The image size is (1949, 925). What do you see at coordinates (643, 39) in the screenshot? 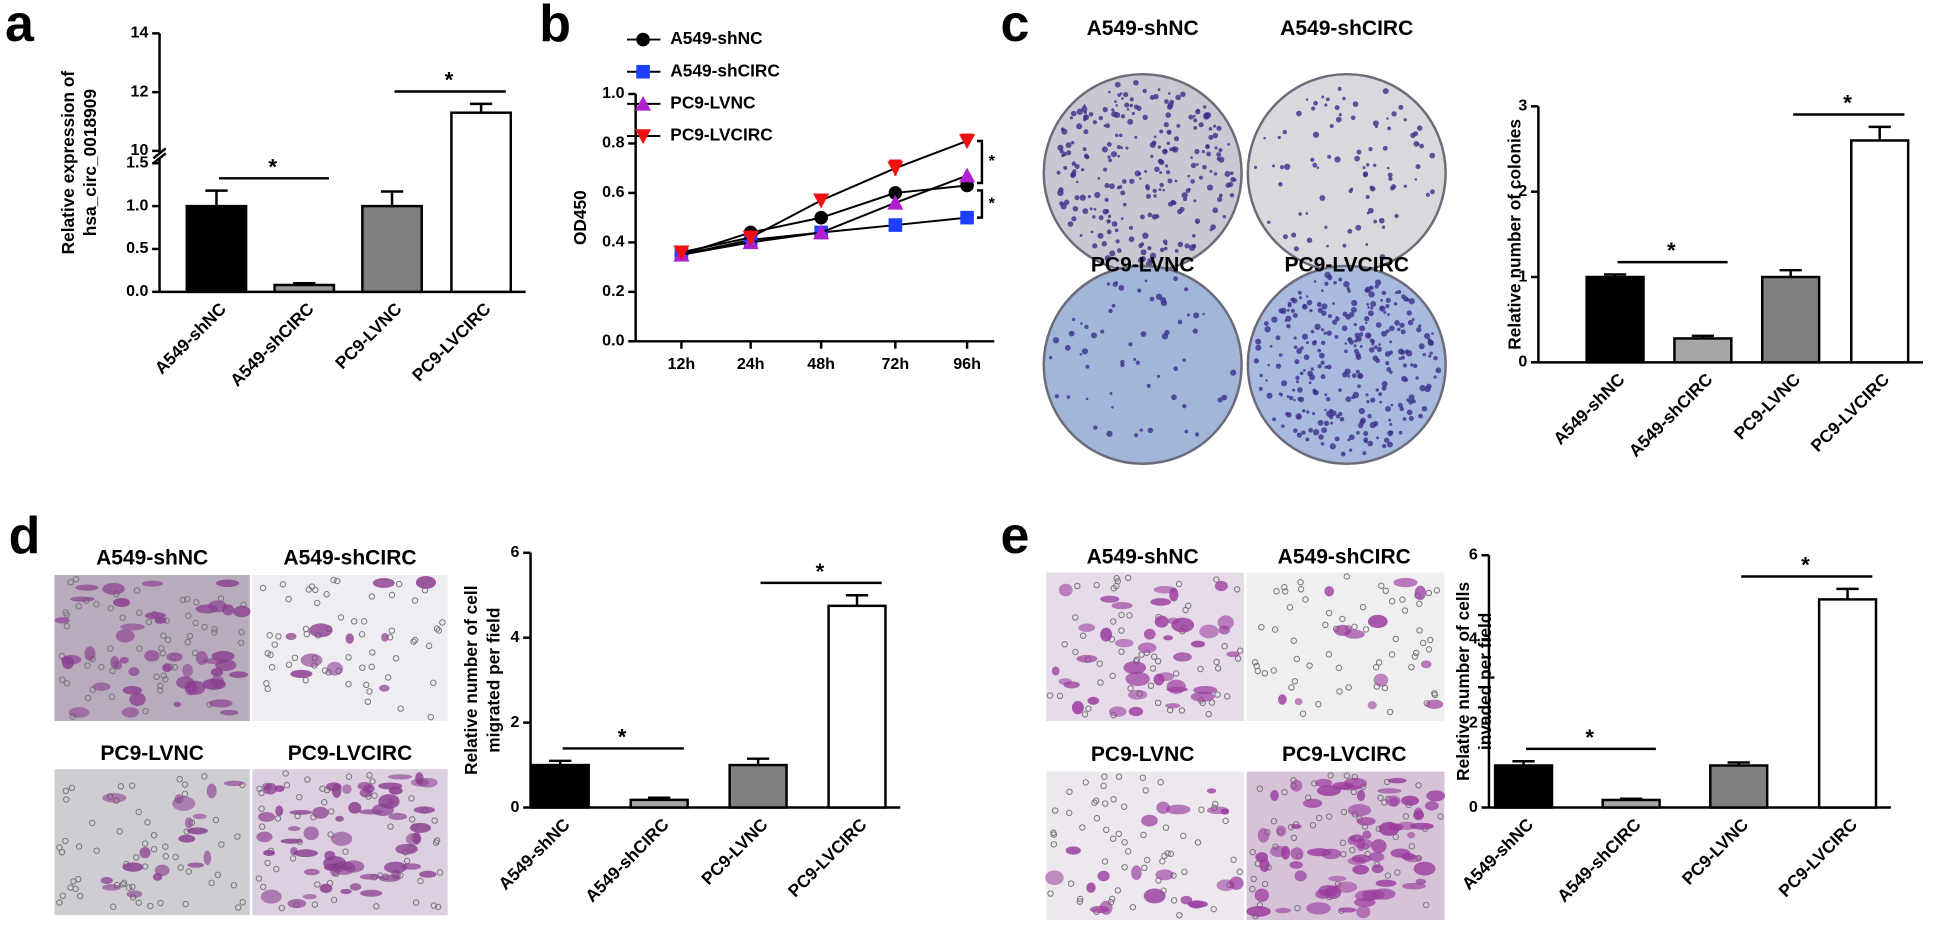
I see `legend-marker` at bounding box center [643, 39].